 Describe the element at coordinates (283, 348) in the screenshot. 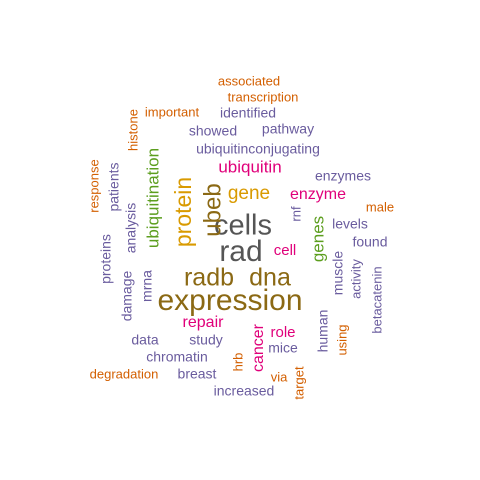

I see `word-mice: mice` at that location.